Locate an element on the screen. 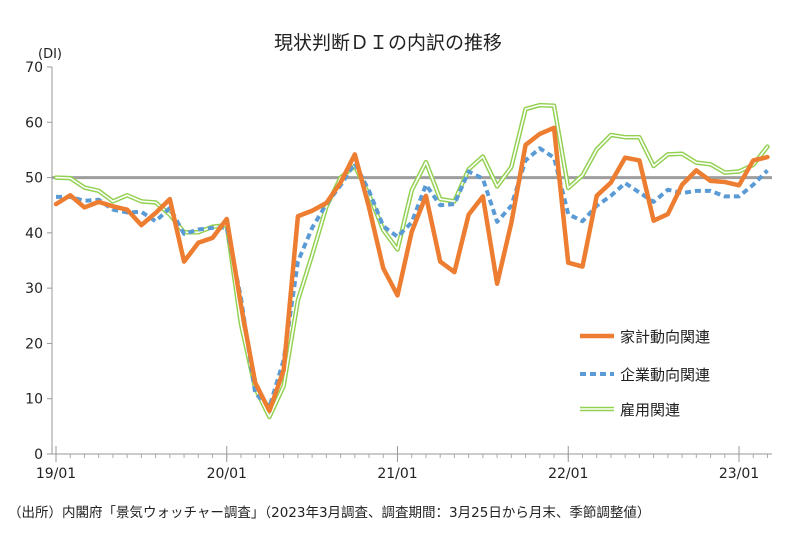 The width and height of the screenshot is (798, 536). y-axis: 0 10 20 30 40 50 60 70 is located at coordinates (38, 261).